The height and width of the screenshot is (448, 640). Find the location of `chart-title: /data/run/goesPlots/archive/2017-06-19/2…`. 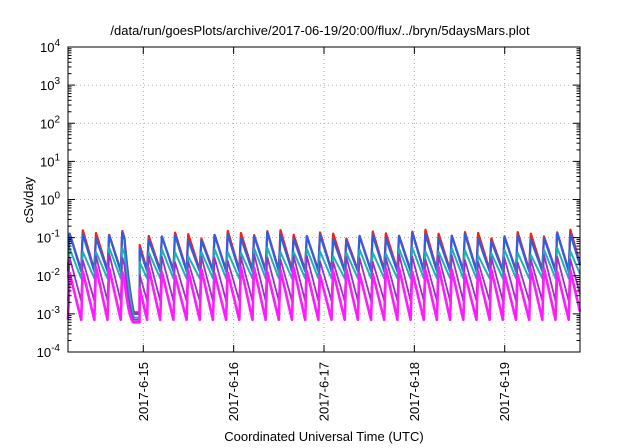

chart-title: /data/run/goesPlots/archive/2017-06-19/2… is located at coordinates (320, 30).